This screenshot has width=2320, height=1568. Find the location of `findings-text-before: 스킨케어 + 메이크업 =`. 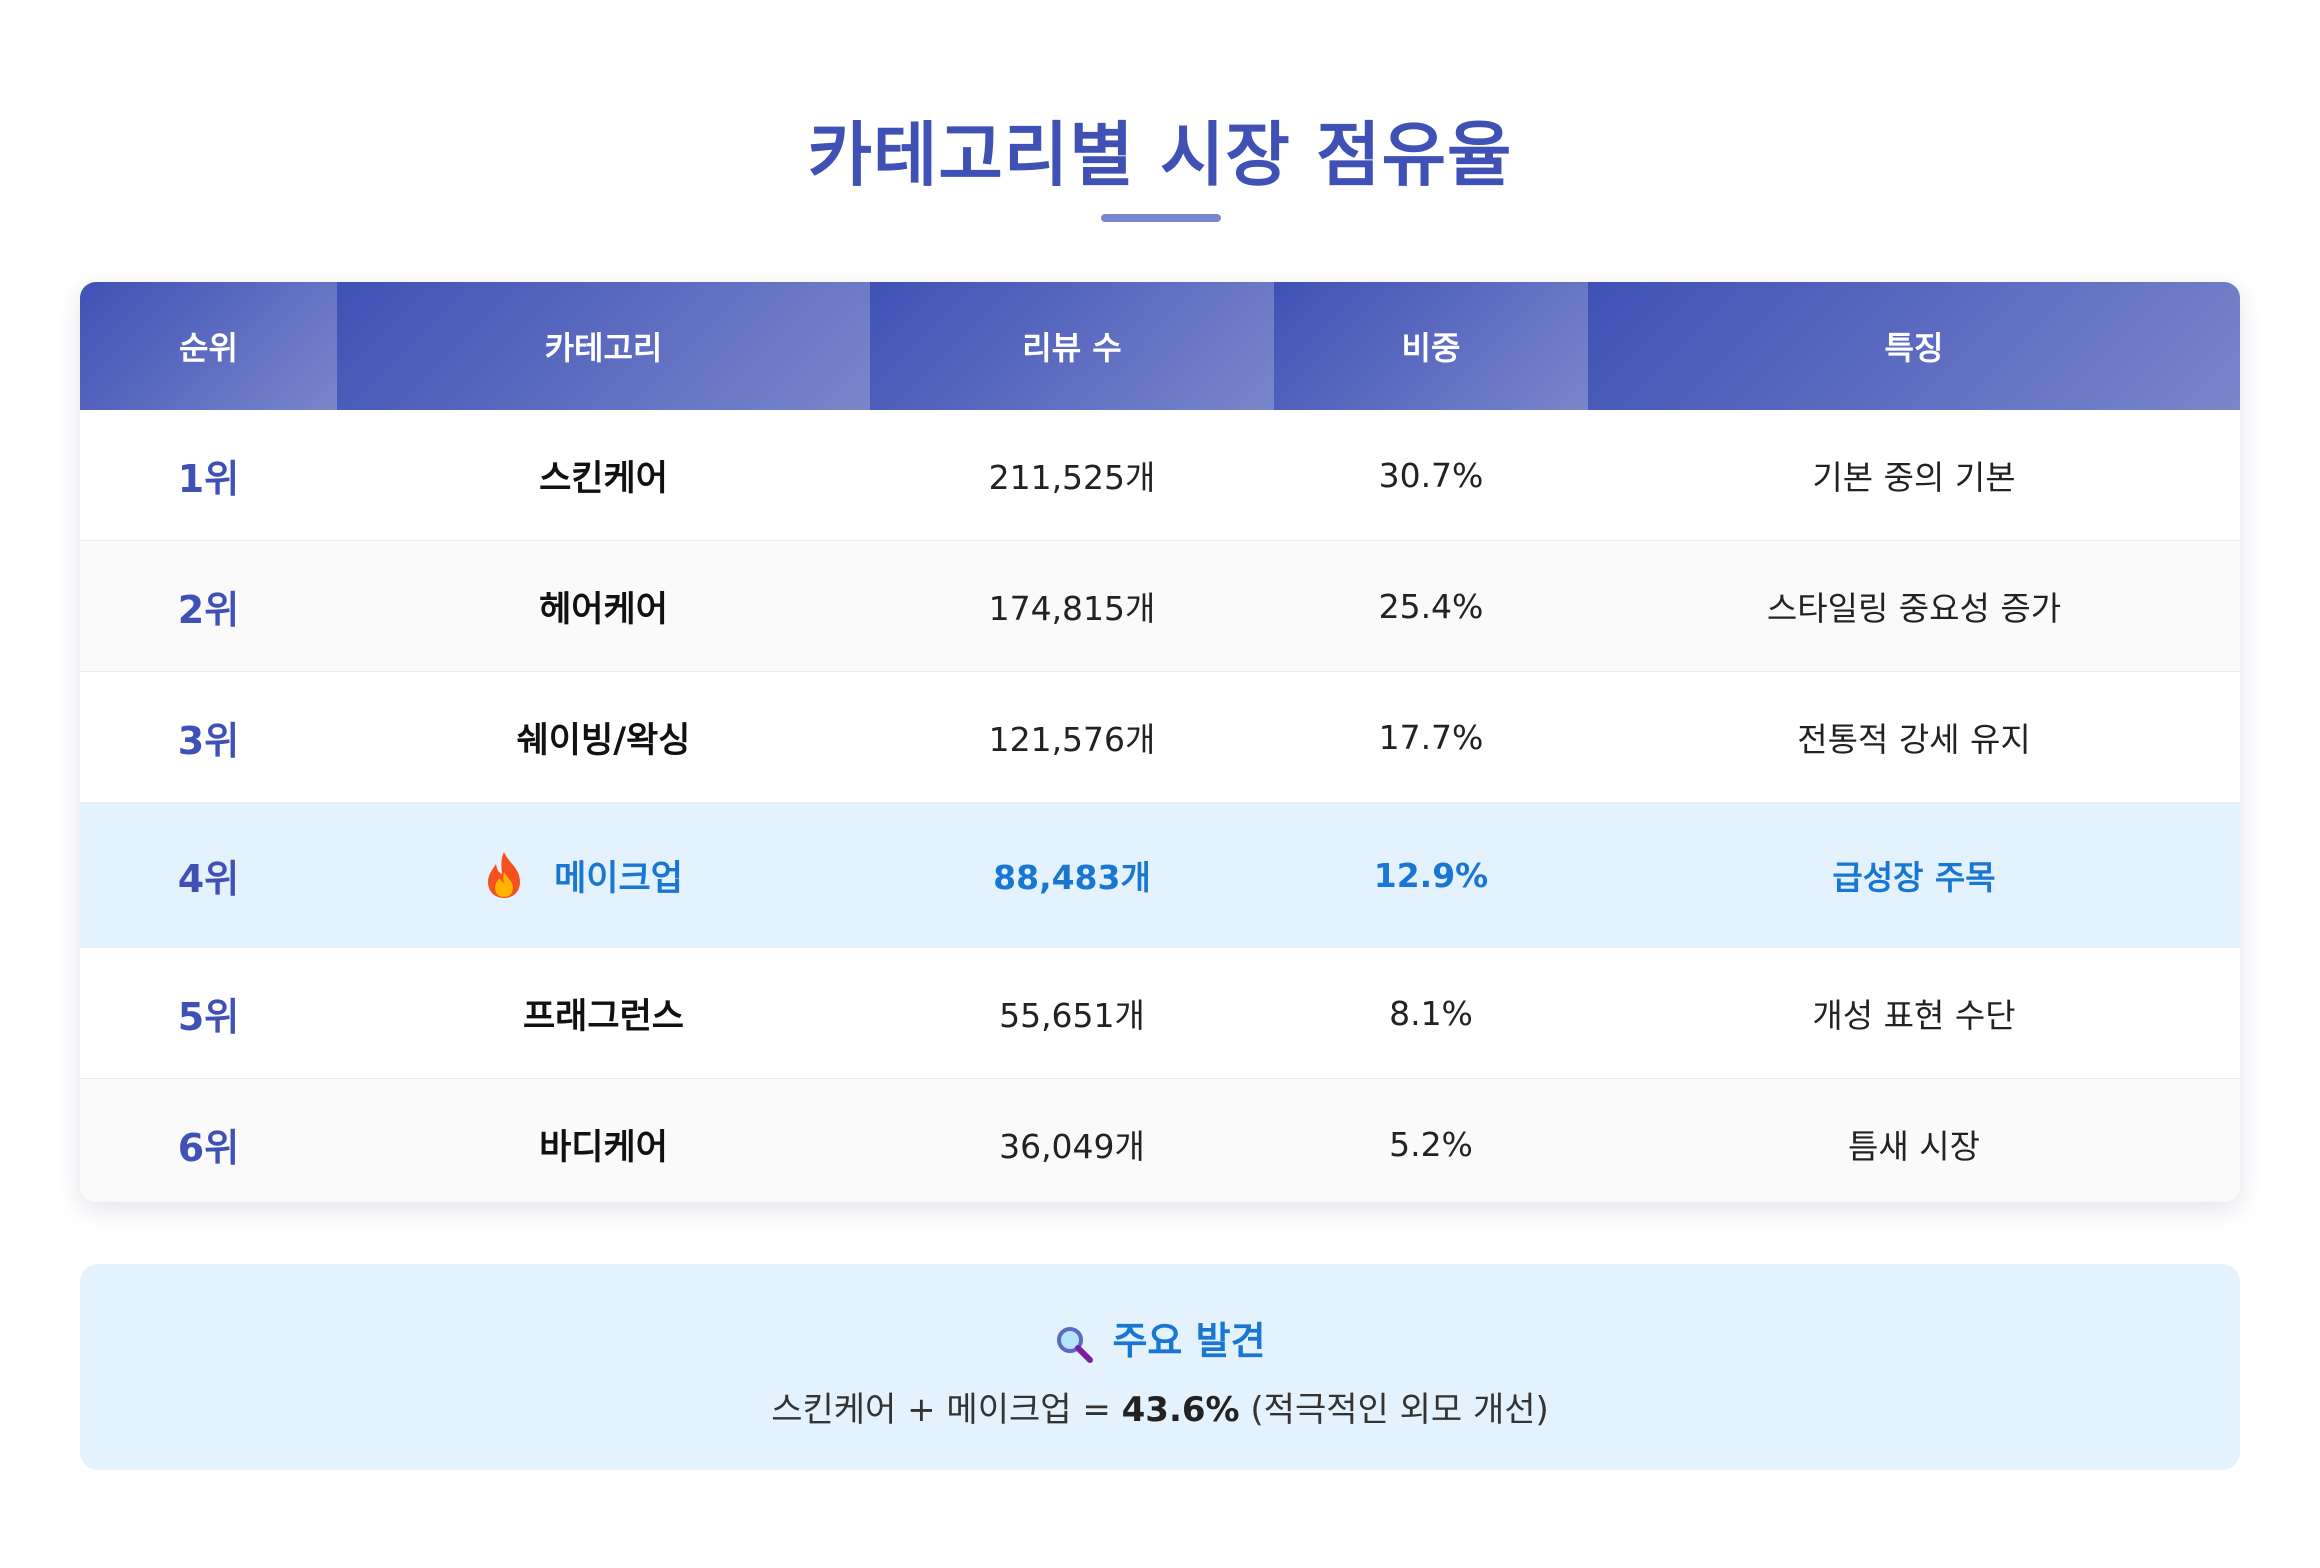

findings-text-before: 스킨케어 + 메이크업 = is located at coordinates (946, 1410).